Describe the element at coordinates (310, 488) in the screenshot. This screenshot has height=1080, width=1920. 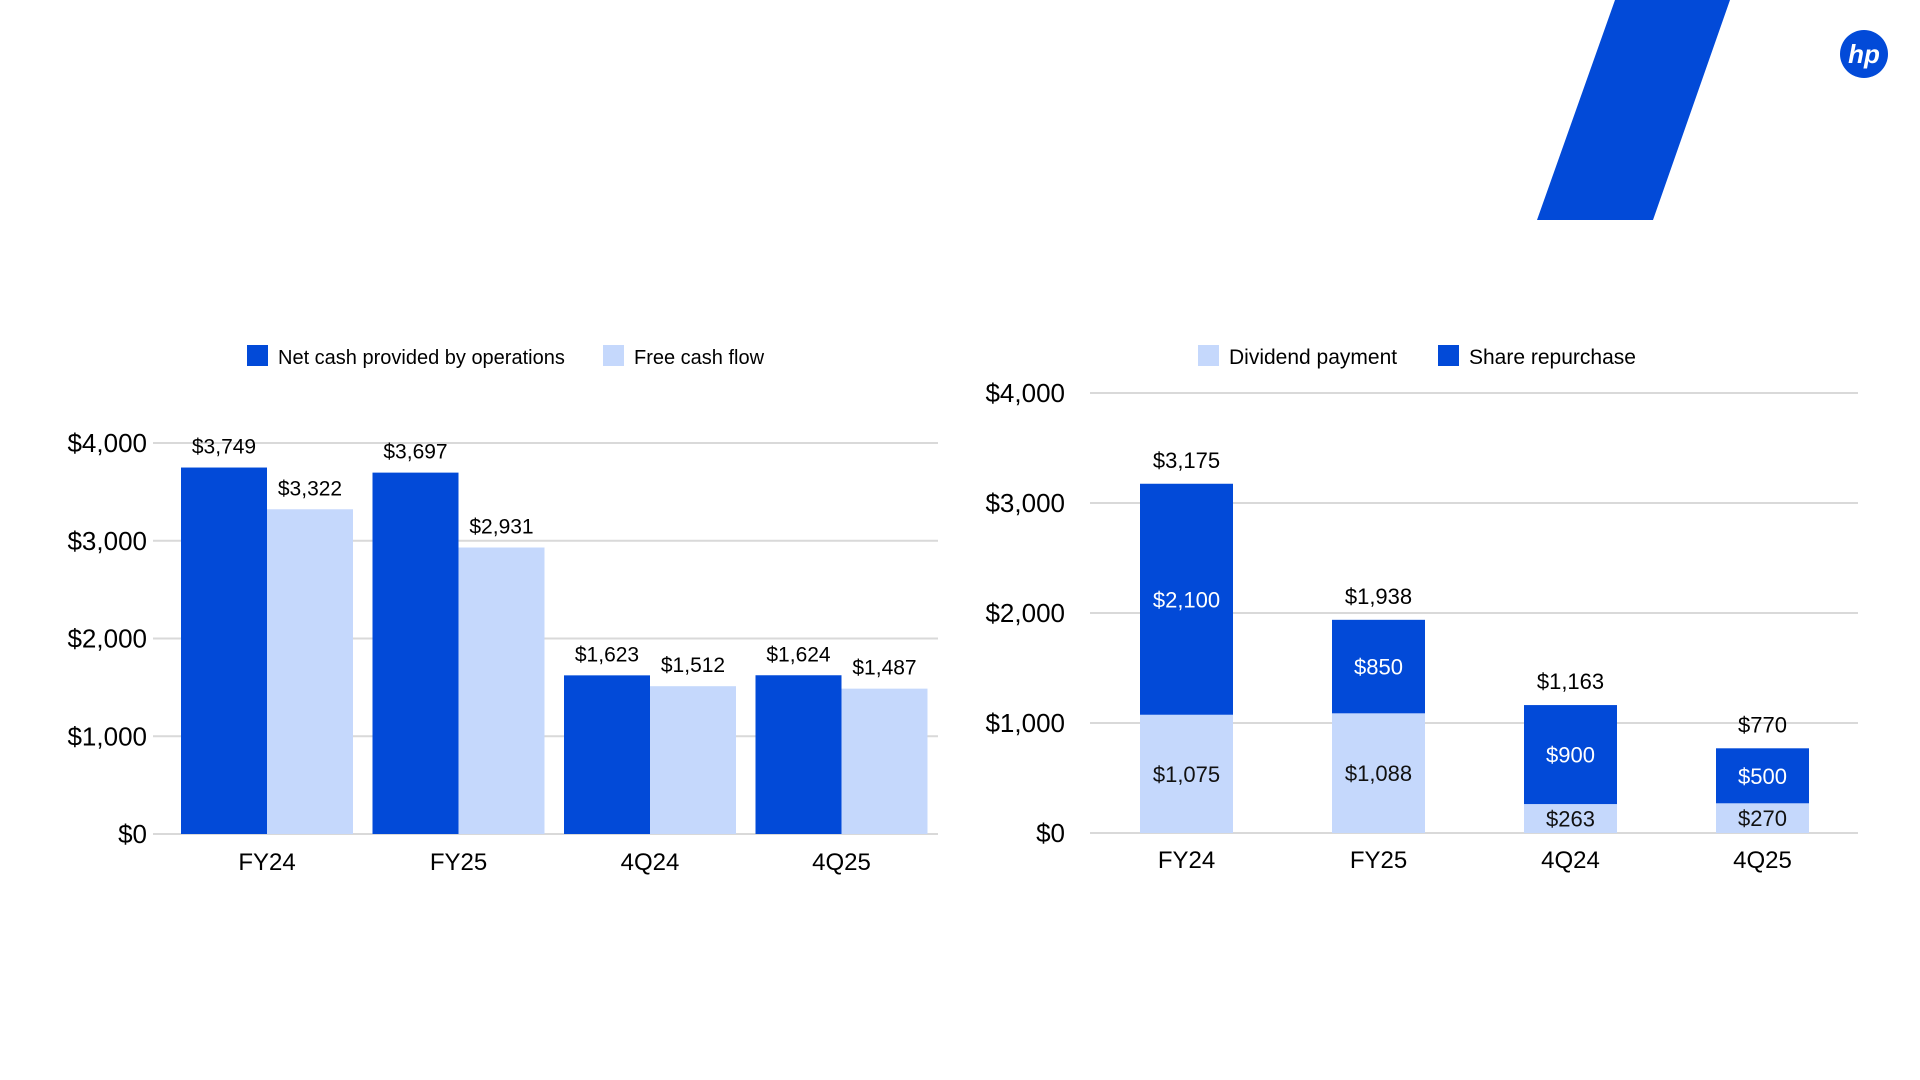
I see `data-label: $3,322` at that location.